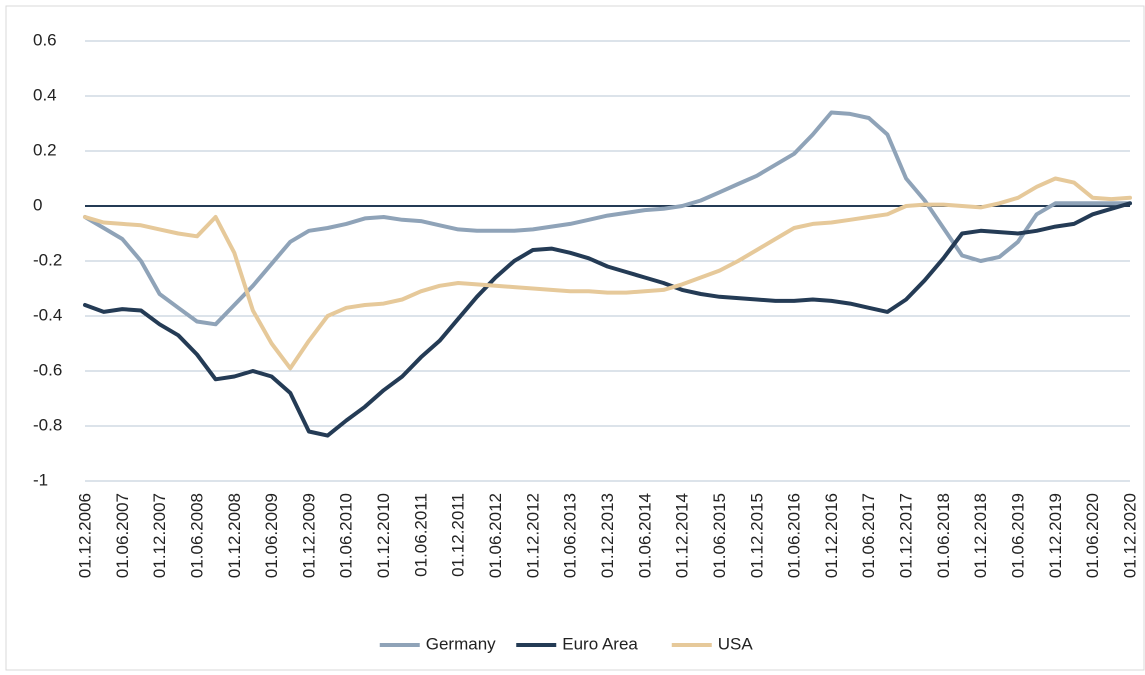  I want to click on y-tick-label: -0.2, so click(47, 259).